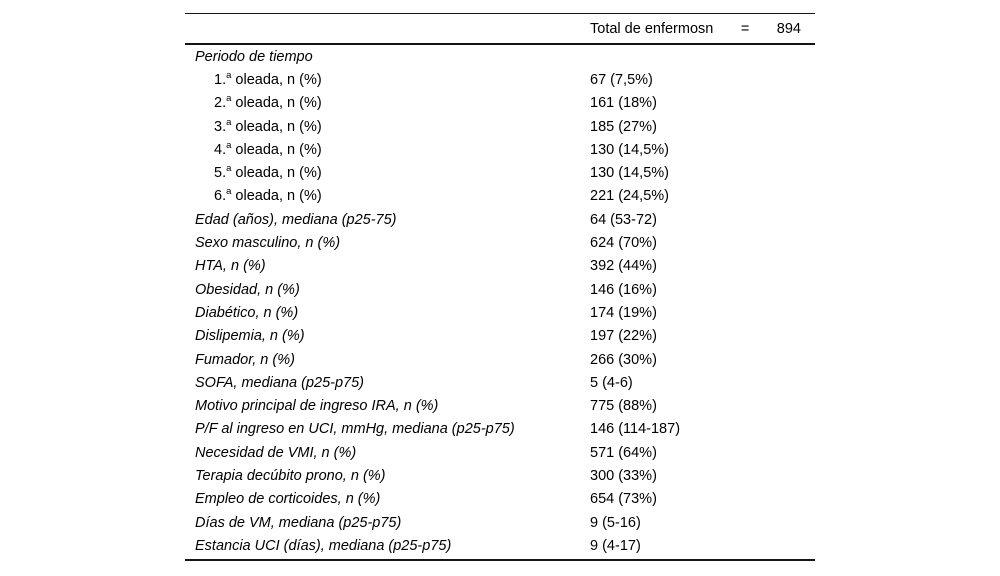 This screenshot has width=1000, height=576. Describe the element at coordinates (500, 219) in the screenshot. I see `table-row: Edad (años), mediana (p25-75) 64 (53-72)` at that location.